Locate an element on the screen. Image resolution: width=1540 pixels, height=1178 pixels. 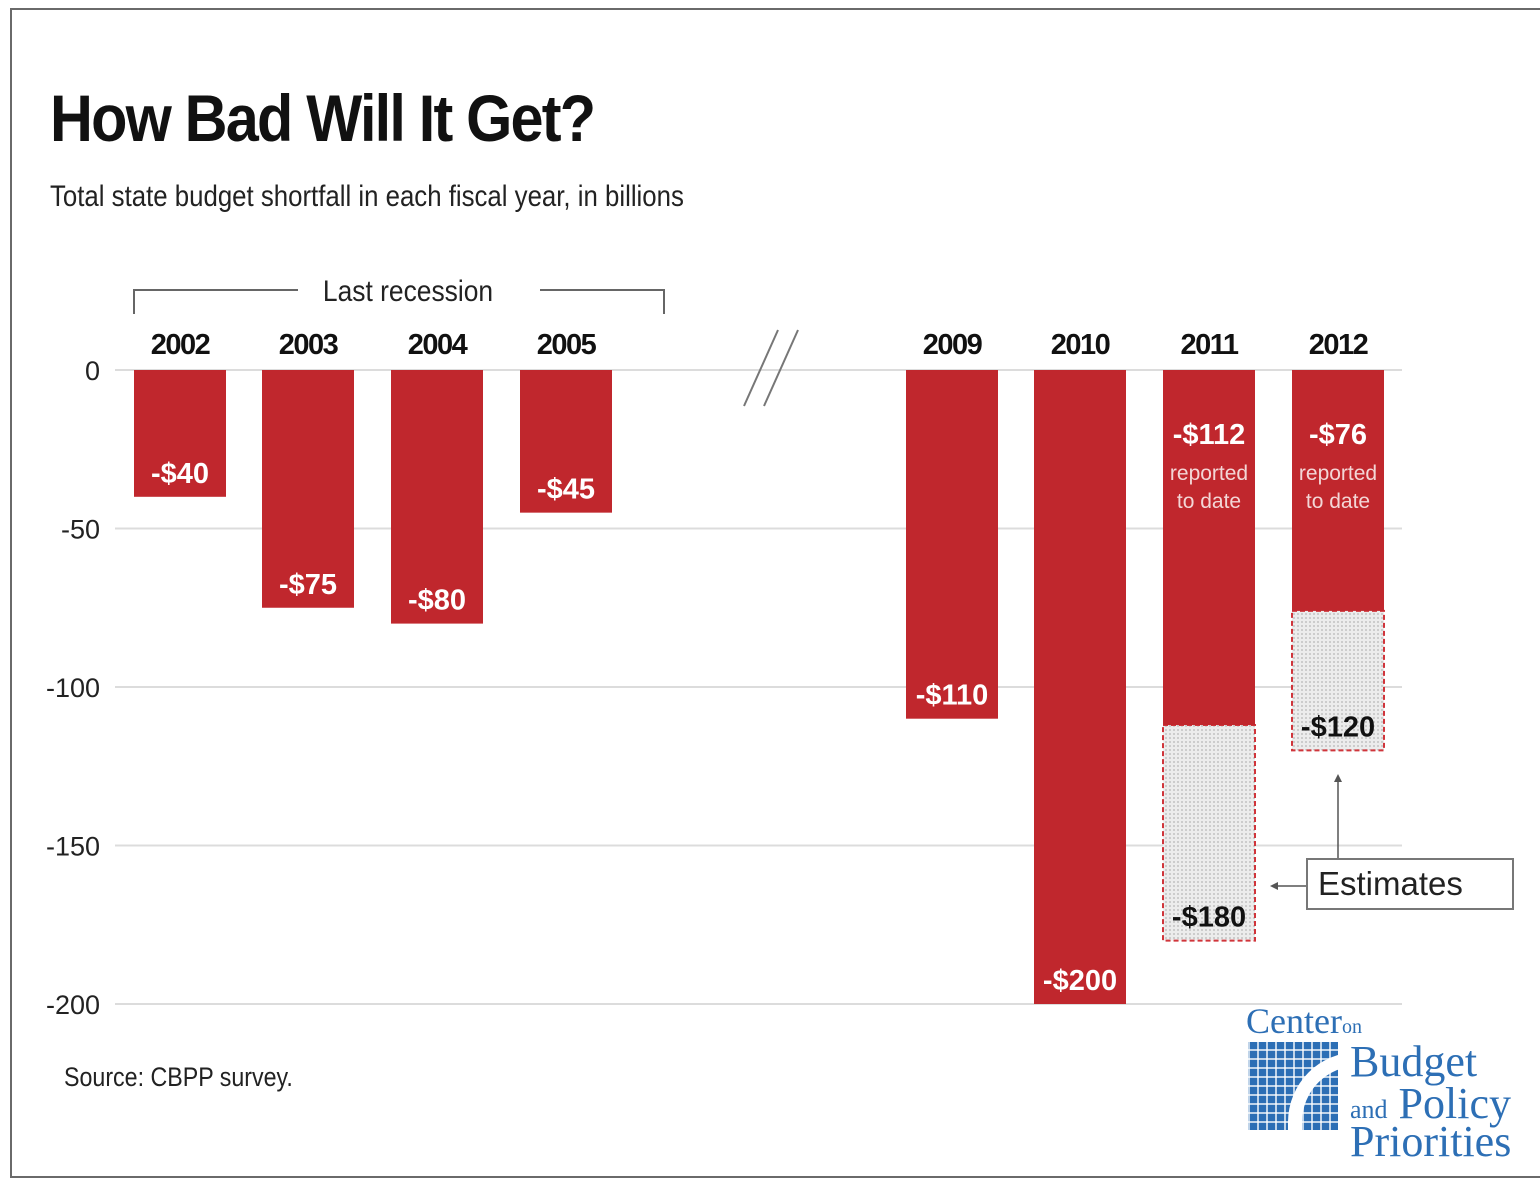
logo-line-2: Budget is located at coordinates (1414, 1061).